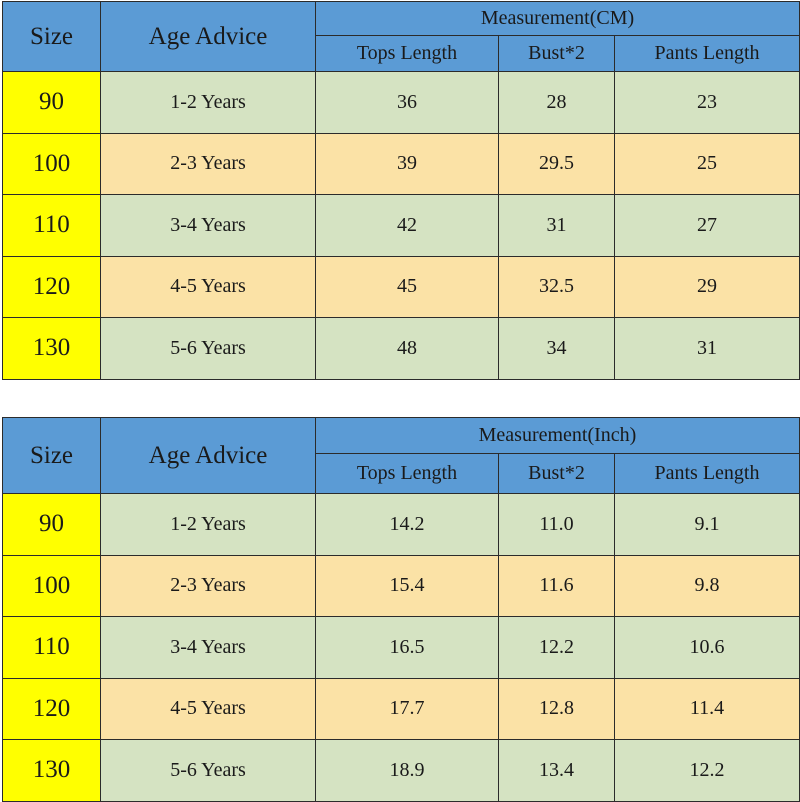  Describe the element at coordinates (556, 163) in the screenshot. I see `bust-cell: 29.5` at that location.